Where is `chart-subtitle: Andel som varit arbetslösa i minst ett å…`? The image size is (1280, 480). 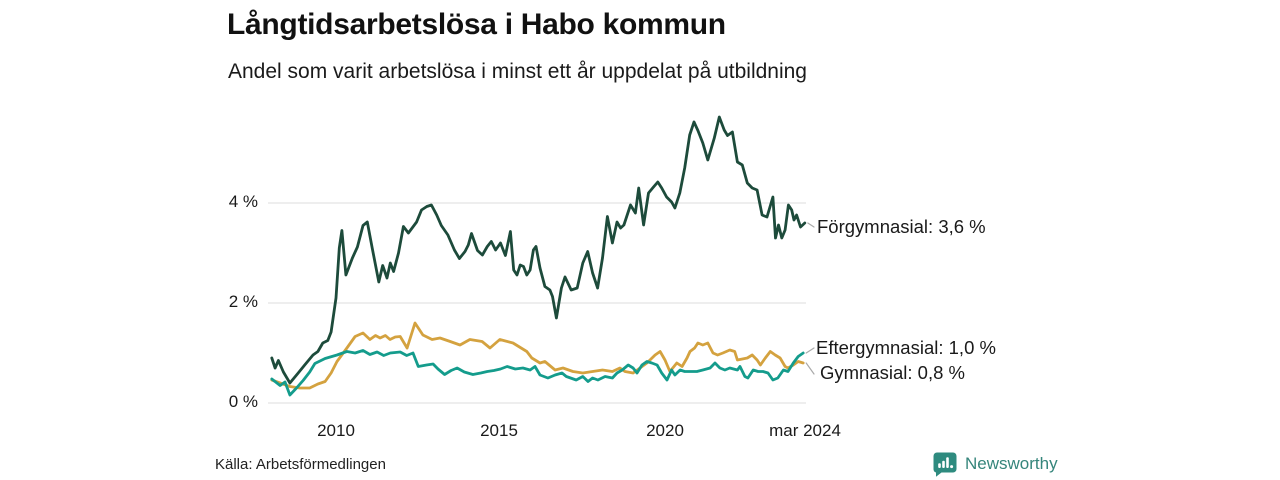
chart-subtitle: Andel som varit arbetslösa i minst ett å… is located at coordinates (517, 71).